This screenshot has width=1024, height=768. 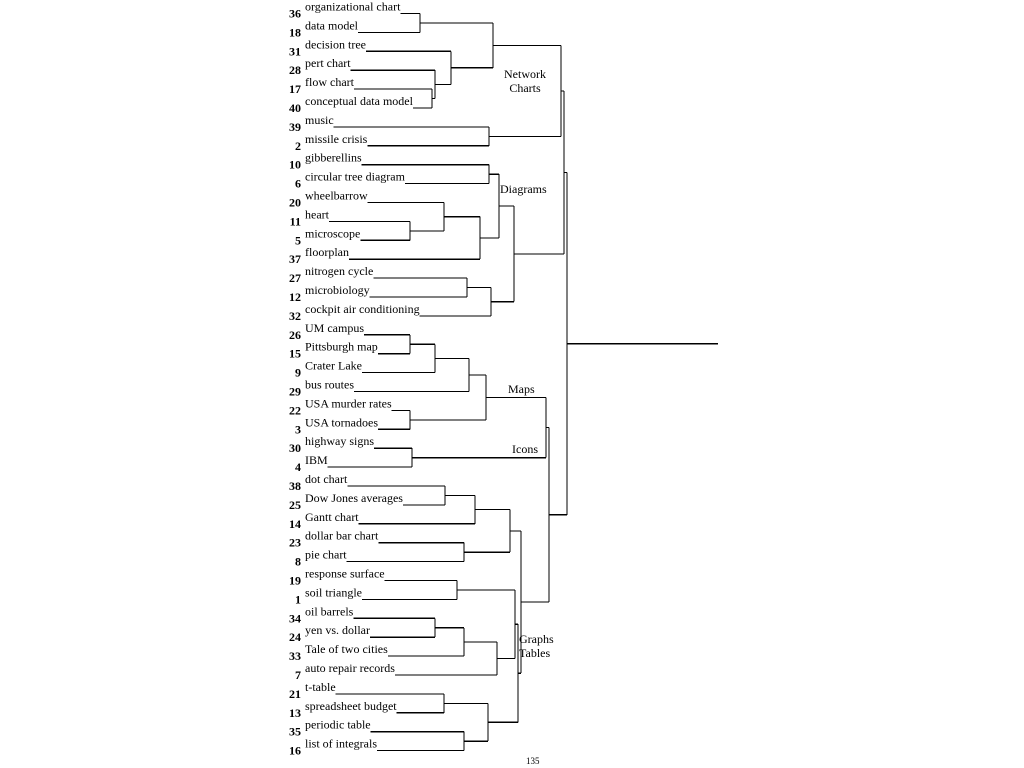 What do you see at coordinates (339, 441) in the screenshot?
I see `leaf-label: highway signs` at bounding box center [339, 441].